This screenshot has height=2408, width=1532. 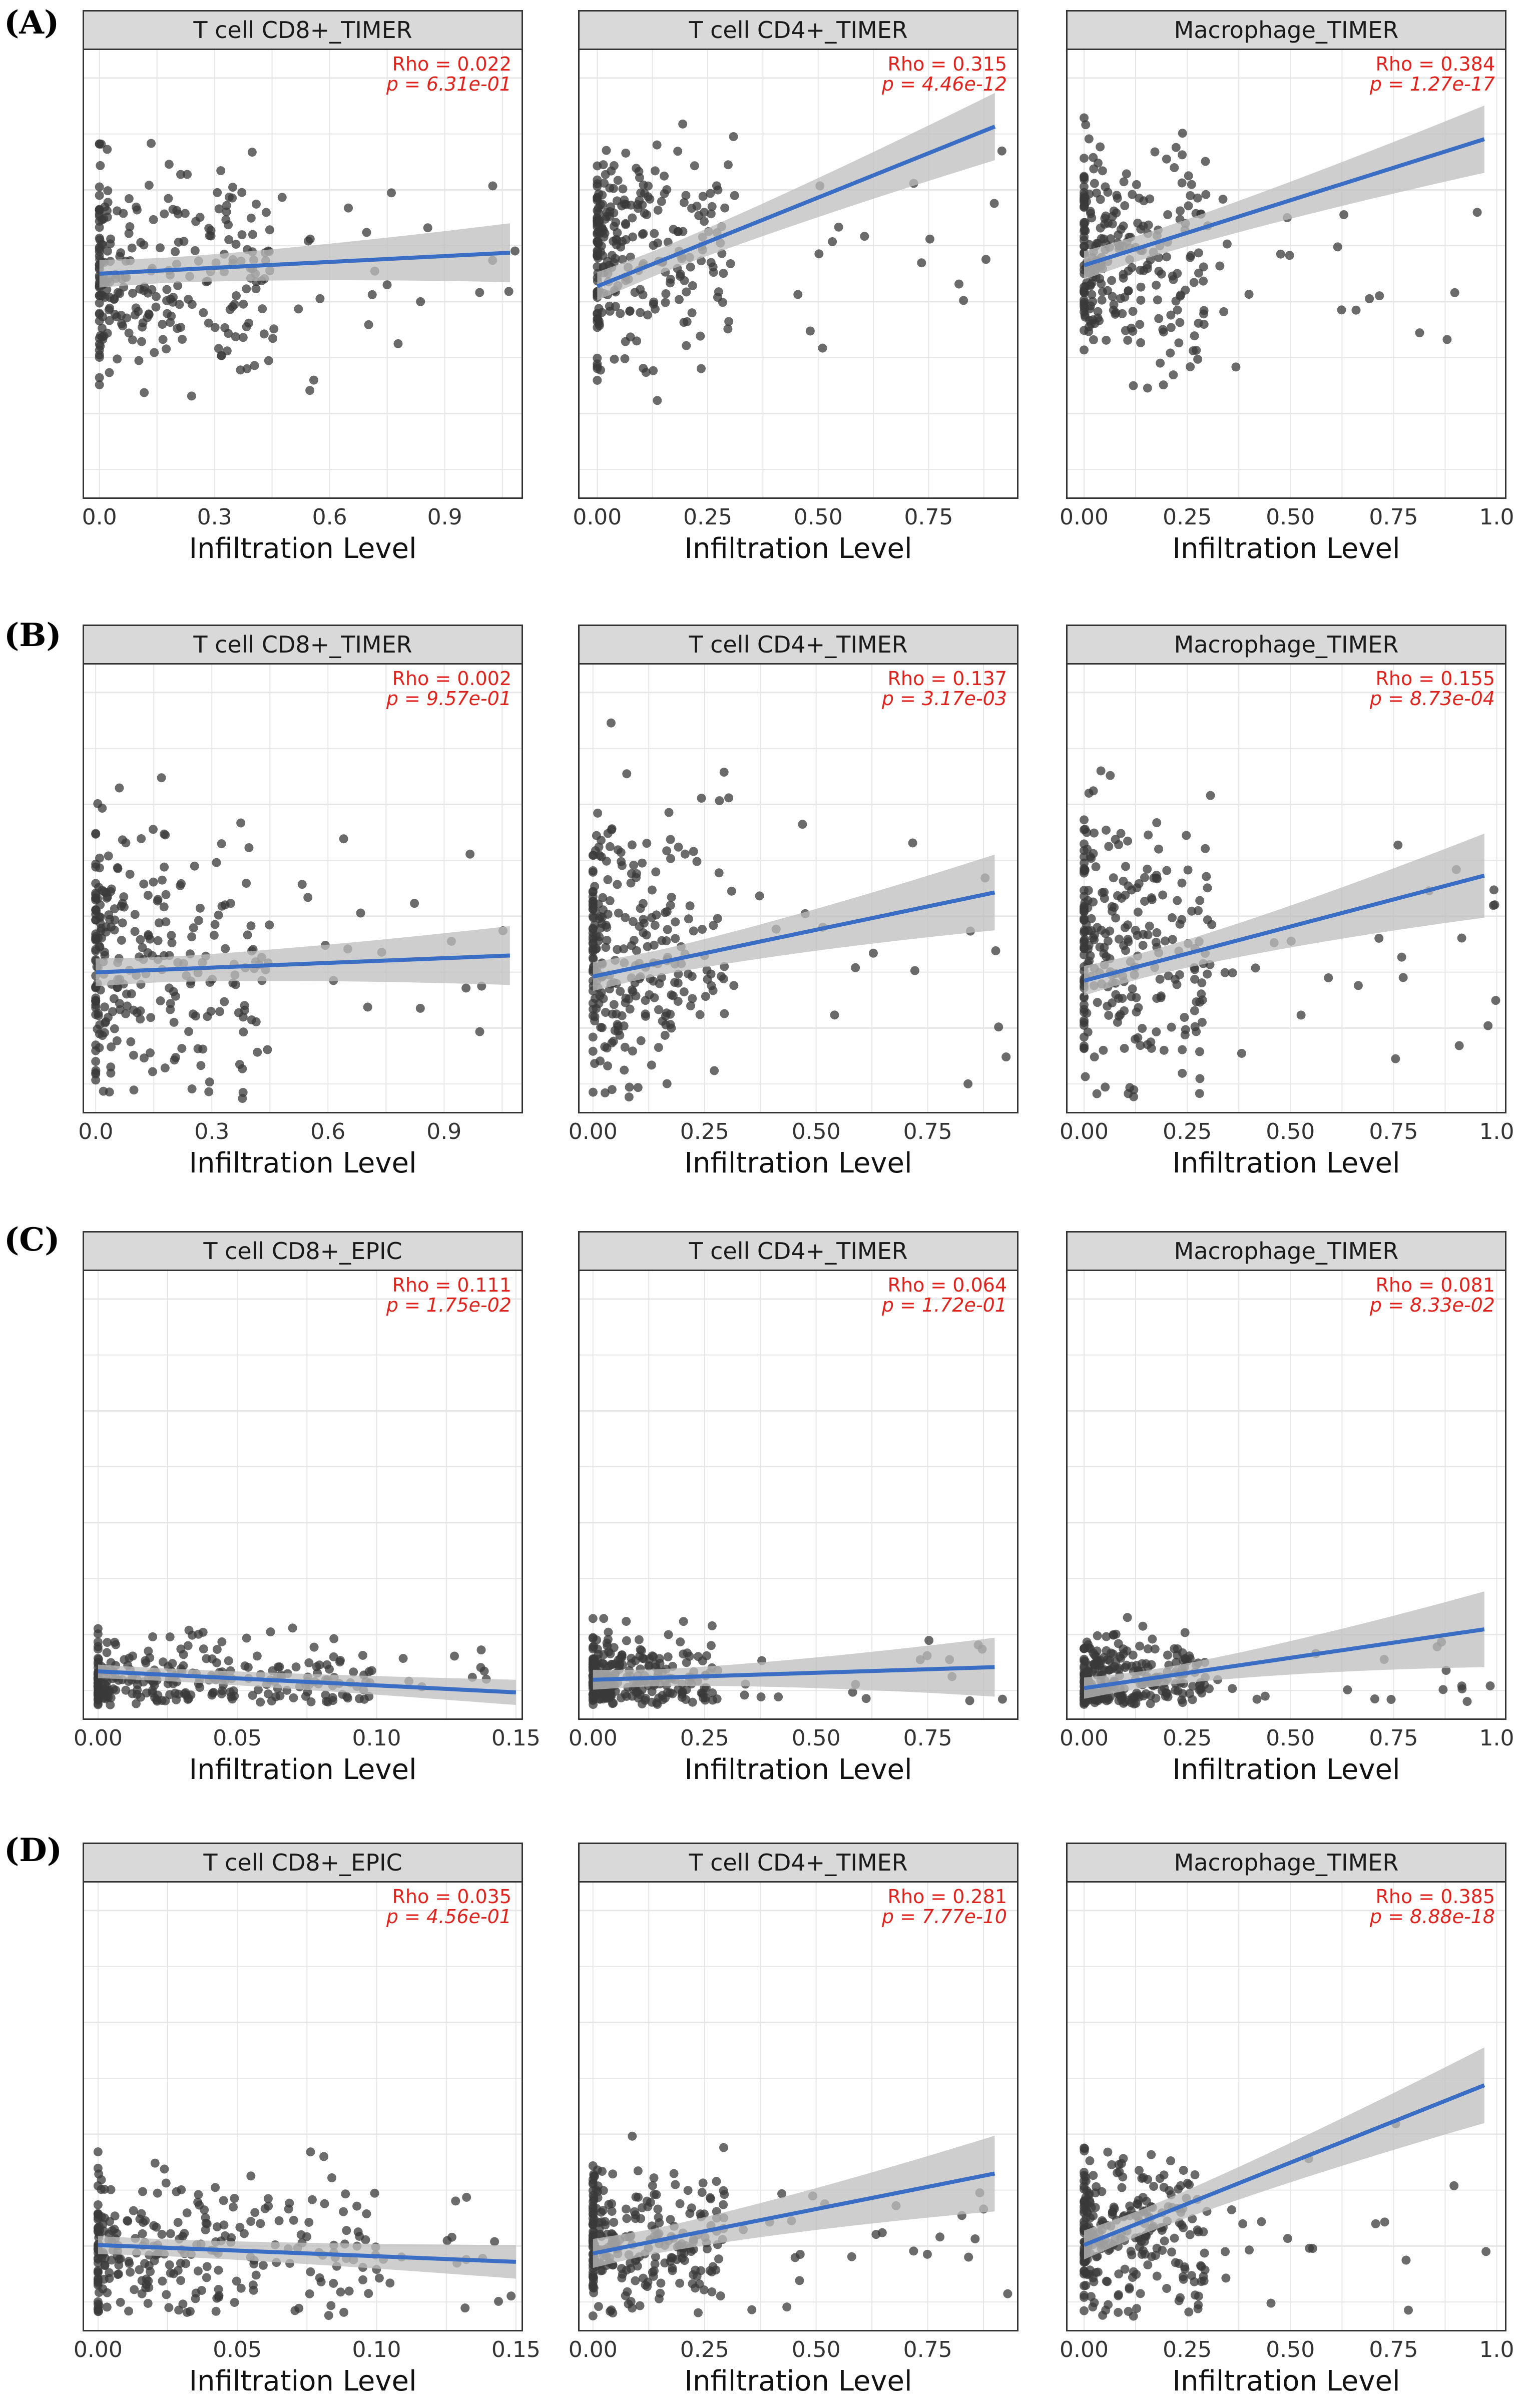 I want to click on x-axis-title: Infiltration Level, so click(x=798, y=548).